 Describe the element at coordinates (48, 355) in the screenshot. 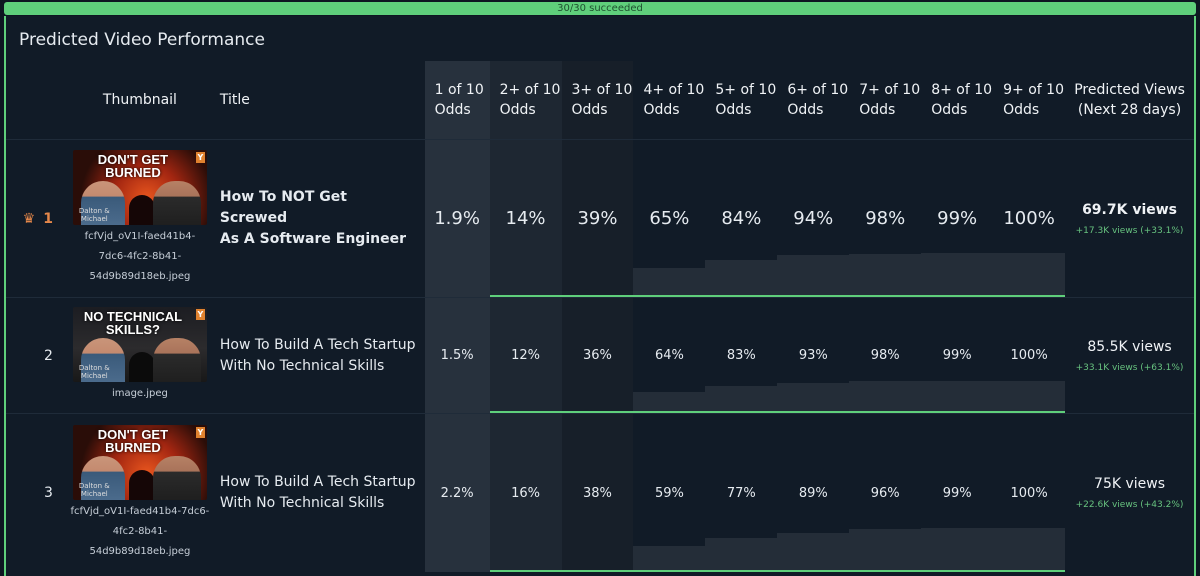

I see `rank-number: 2` at that location.